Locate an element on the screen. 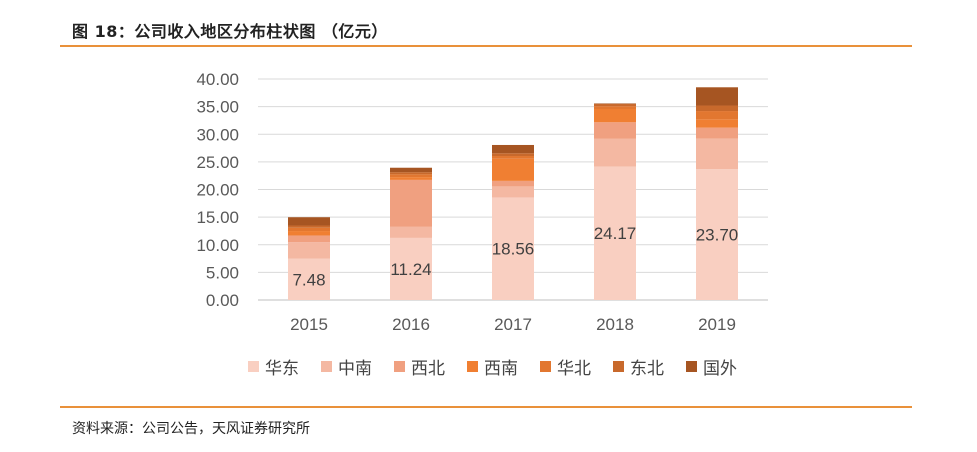 The height and width of the screenshot is (452, 977). data-label: 7.48 is located at coordinates (308, 279).